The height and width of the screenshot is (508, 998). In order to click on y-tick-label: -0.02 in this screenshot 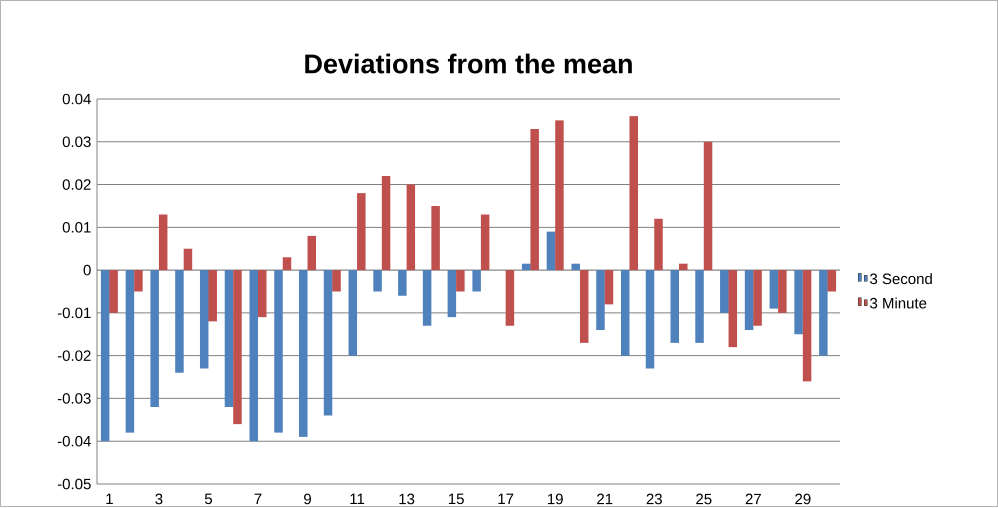, I will do `click(74, 356)`.